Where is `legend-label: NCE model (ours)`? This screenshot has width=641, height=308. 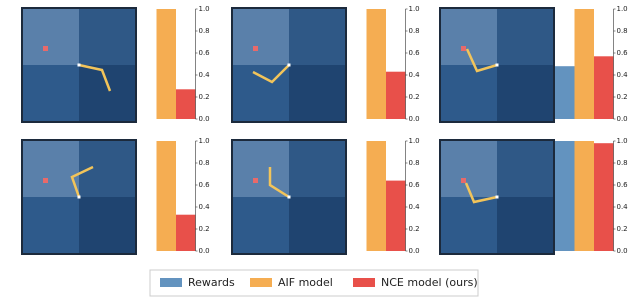
legend-label: NCE model (ours) is located at coordinates (429, 282).